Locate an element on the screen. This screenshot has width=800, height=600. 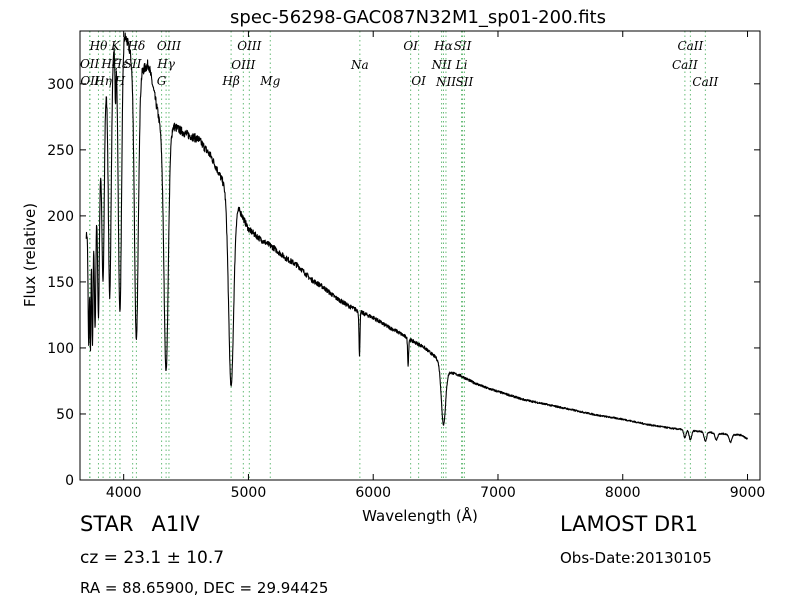
line-marker-label: Hη is located at coordinates (102, 81).